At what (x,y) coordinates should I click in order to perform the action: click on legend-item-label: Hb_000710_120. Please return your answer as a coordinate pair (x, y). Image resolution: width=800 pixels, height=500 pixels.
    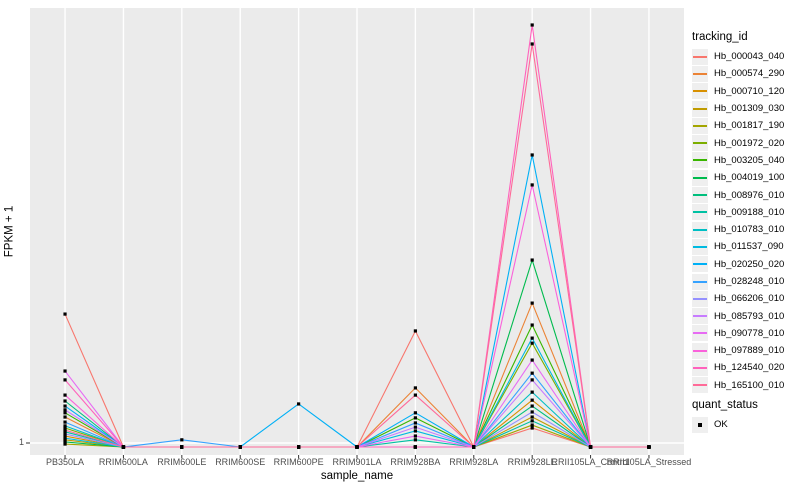
    Looking at the image, I should click on (749, 91).